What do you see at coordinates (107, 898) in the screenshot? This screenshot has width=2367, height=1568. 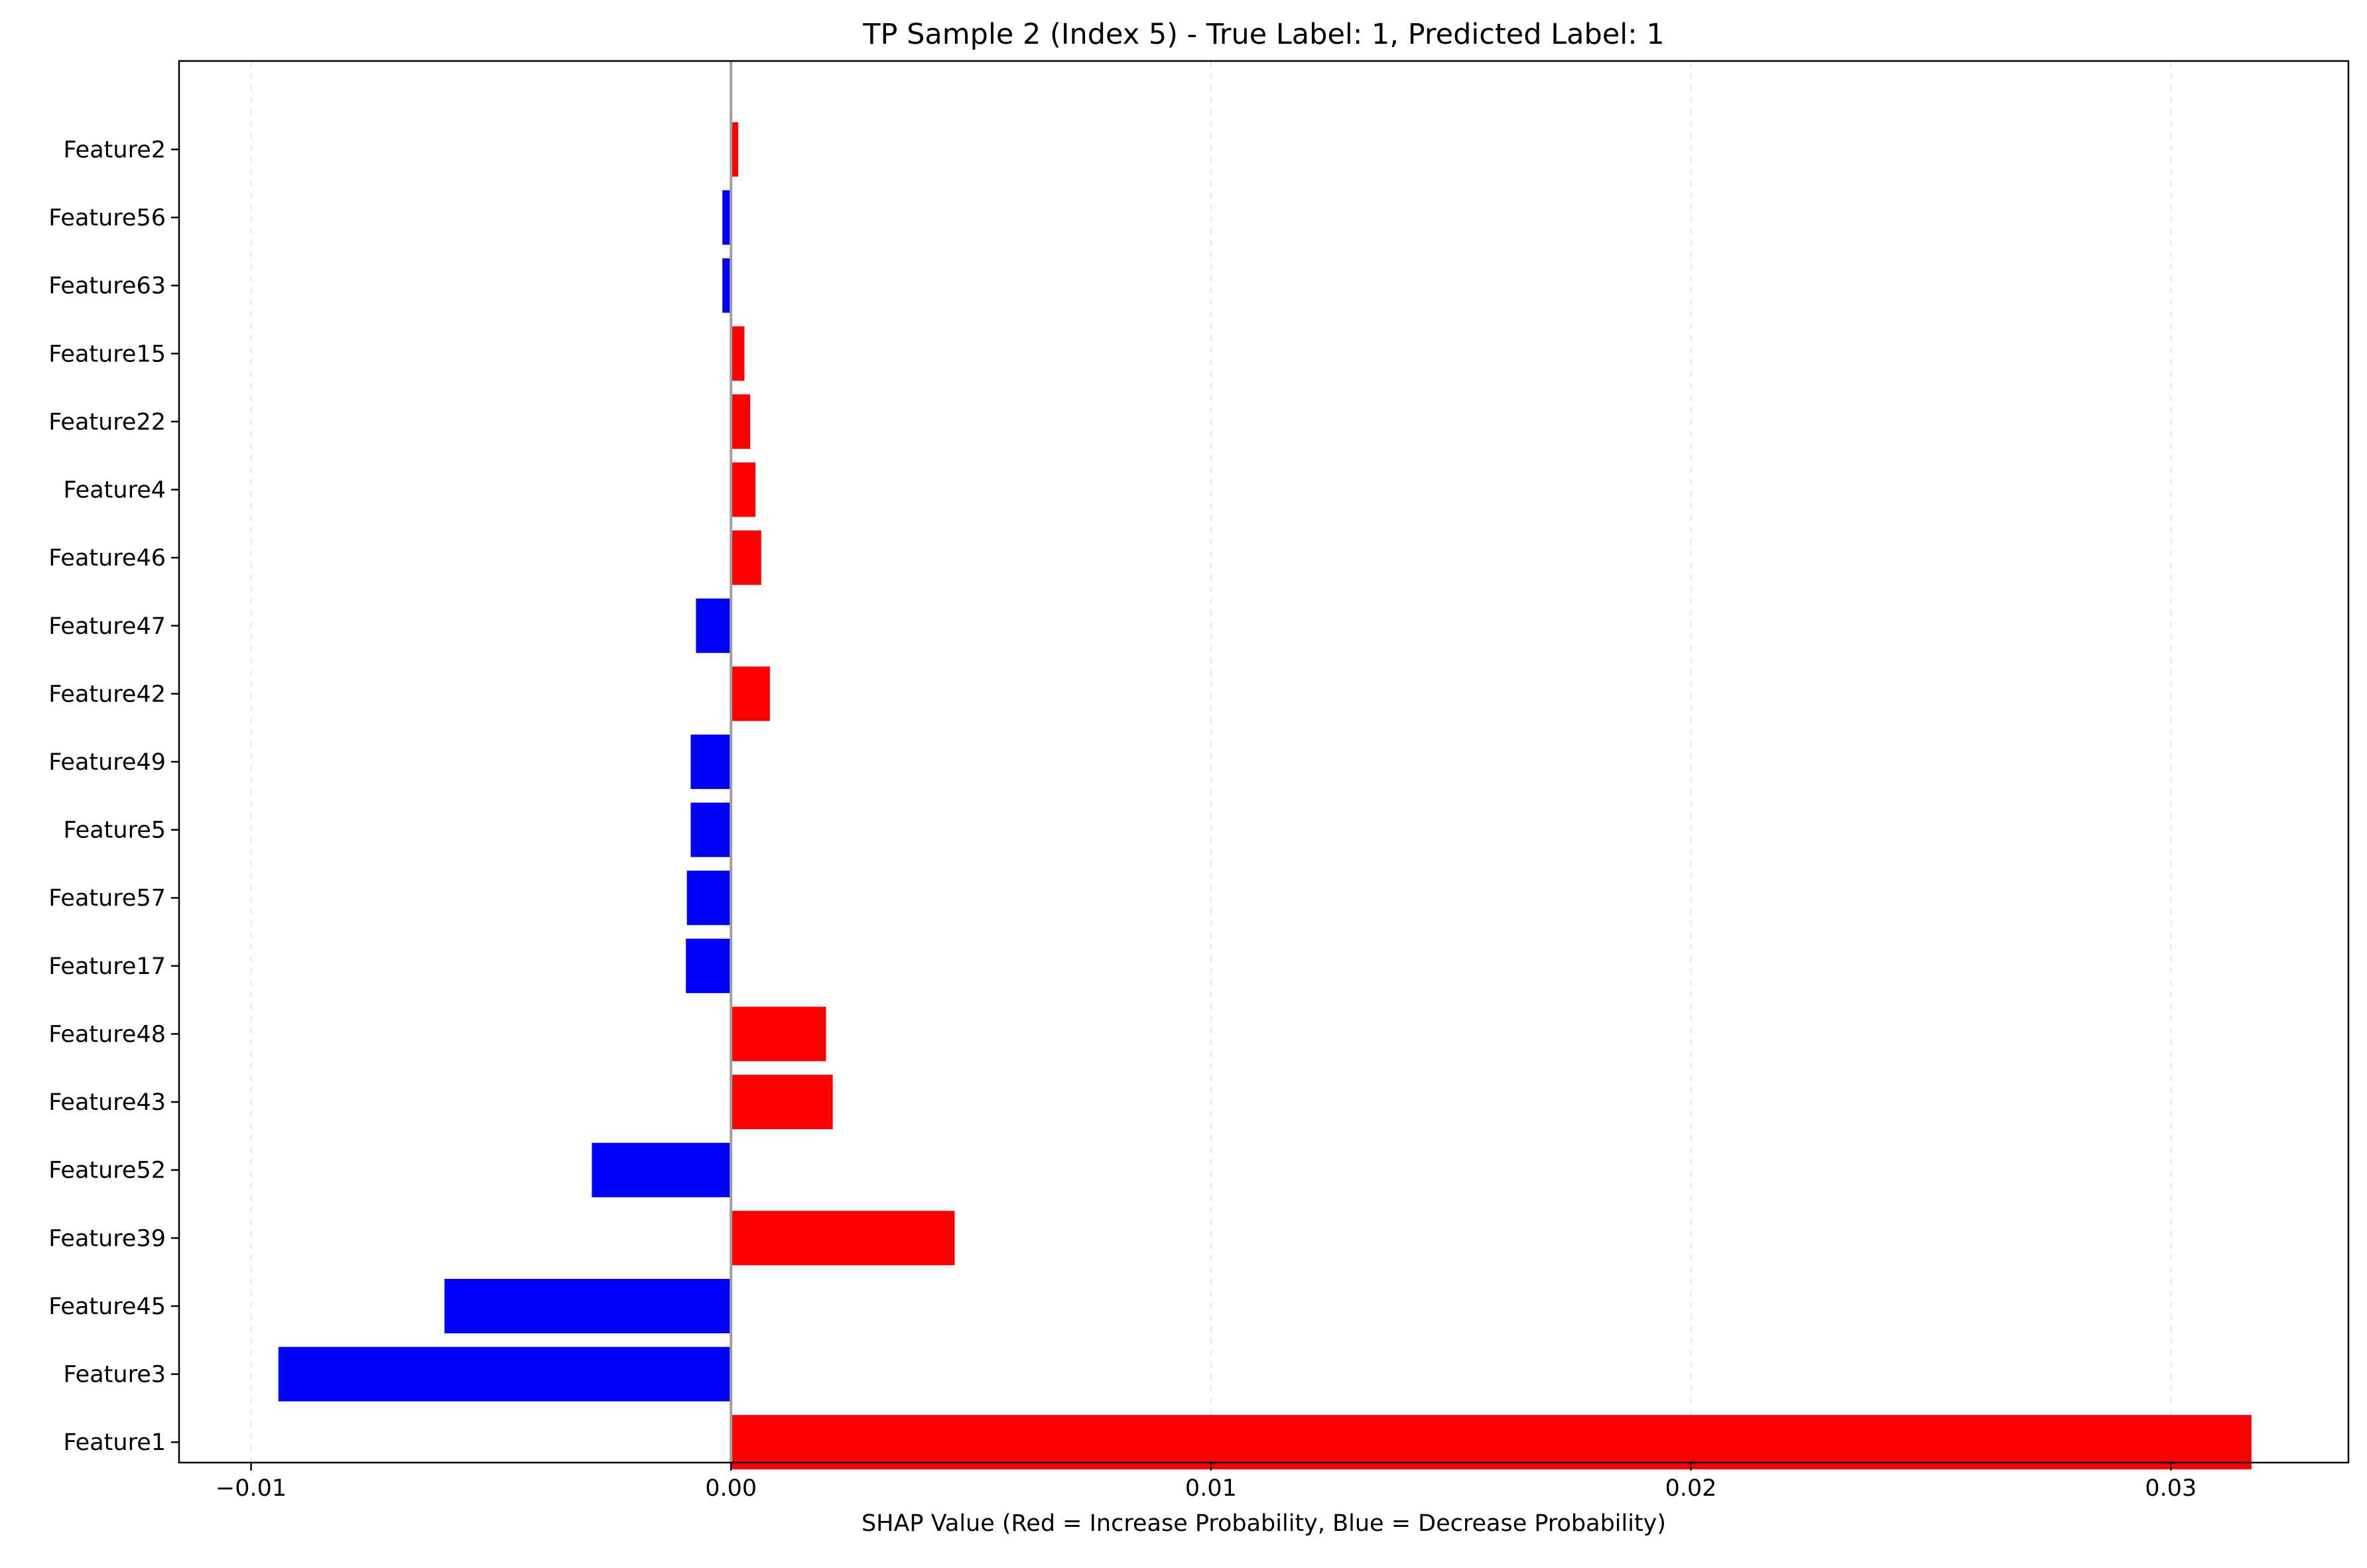 I see `y-tick-label: Feature57` at bounding box center [107, 898].